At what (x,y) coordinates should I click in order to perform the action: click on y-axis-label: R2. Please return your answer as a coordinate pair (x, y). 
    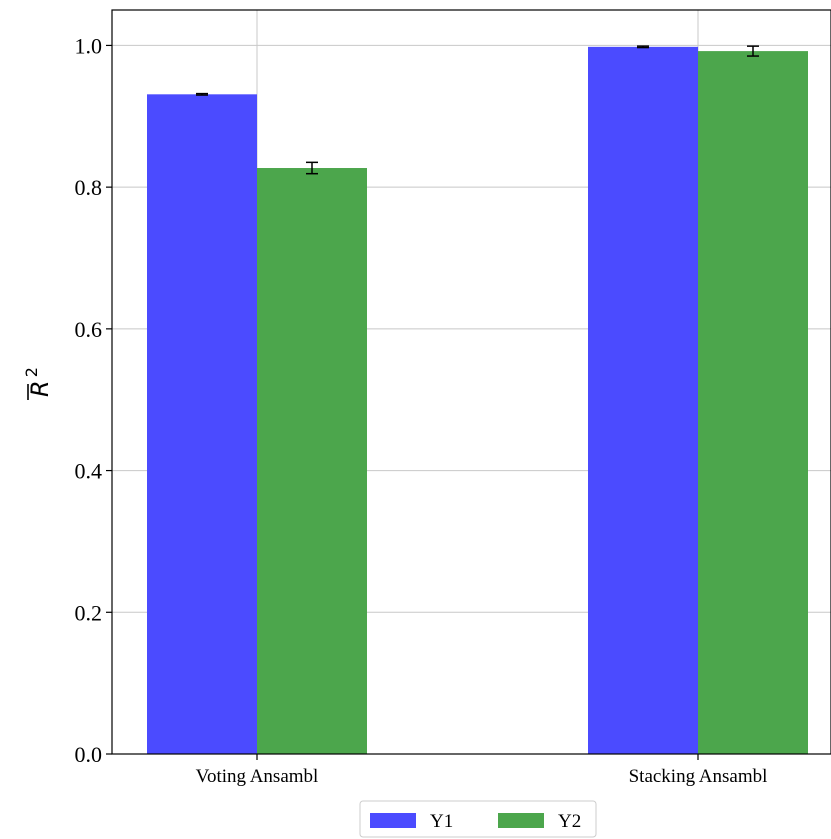
    Looking at the image, I should click on (38, 382).